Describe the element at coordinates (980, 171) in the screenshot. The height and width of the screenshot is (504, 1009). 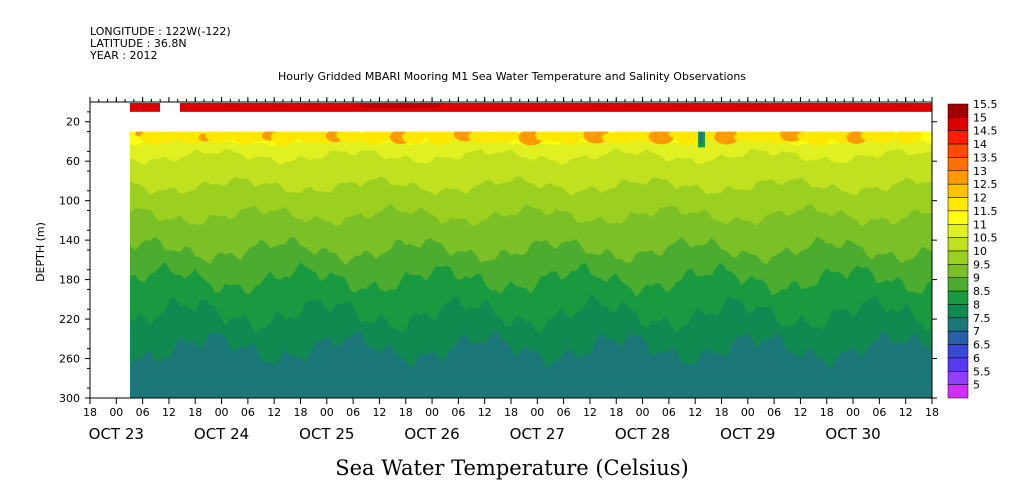
I see `colorbar-label: 13` at that location.